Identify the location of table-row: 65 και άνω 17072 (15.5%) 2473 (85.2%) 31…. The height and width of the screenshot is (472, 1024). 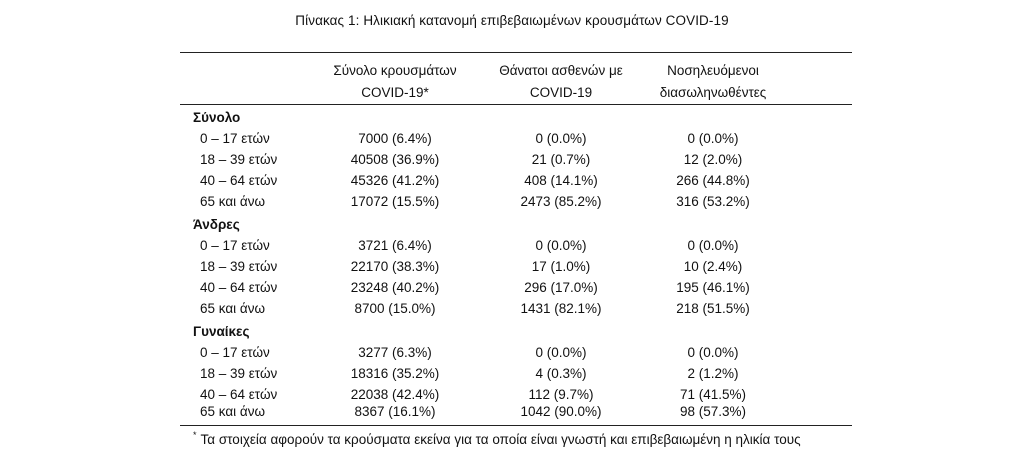
(512, 204).